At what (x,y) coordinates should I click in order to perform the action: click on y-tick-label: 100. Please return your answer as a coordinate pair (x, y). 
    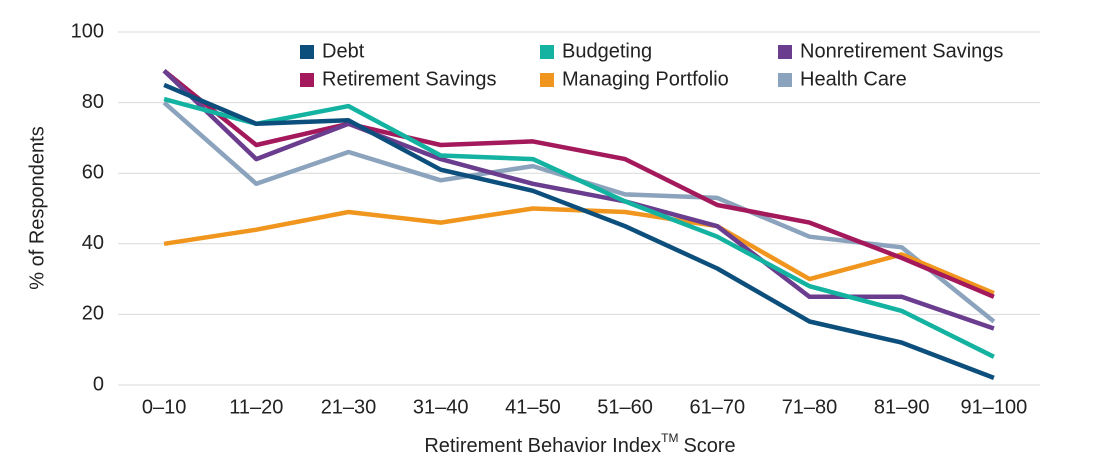
    Looking at the image, I should click on (87, 31).